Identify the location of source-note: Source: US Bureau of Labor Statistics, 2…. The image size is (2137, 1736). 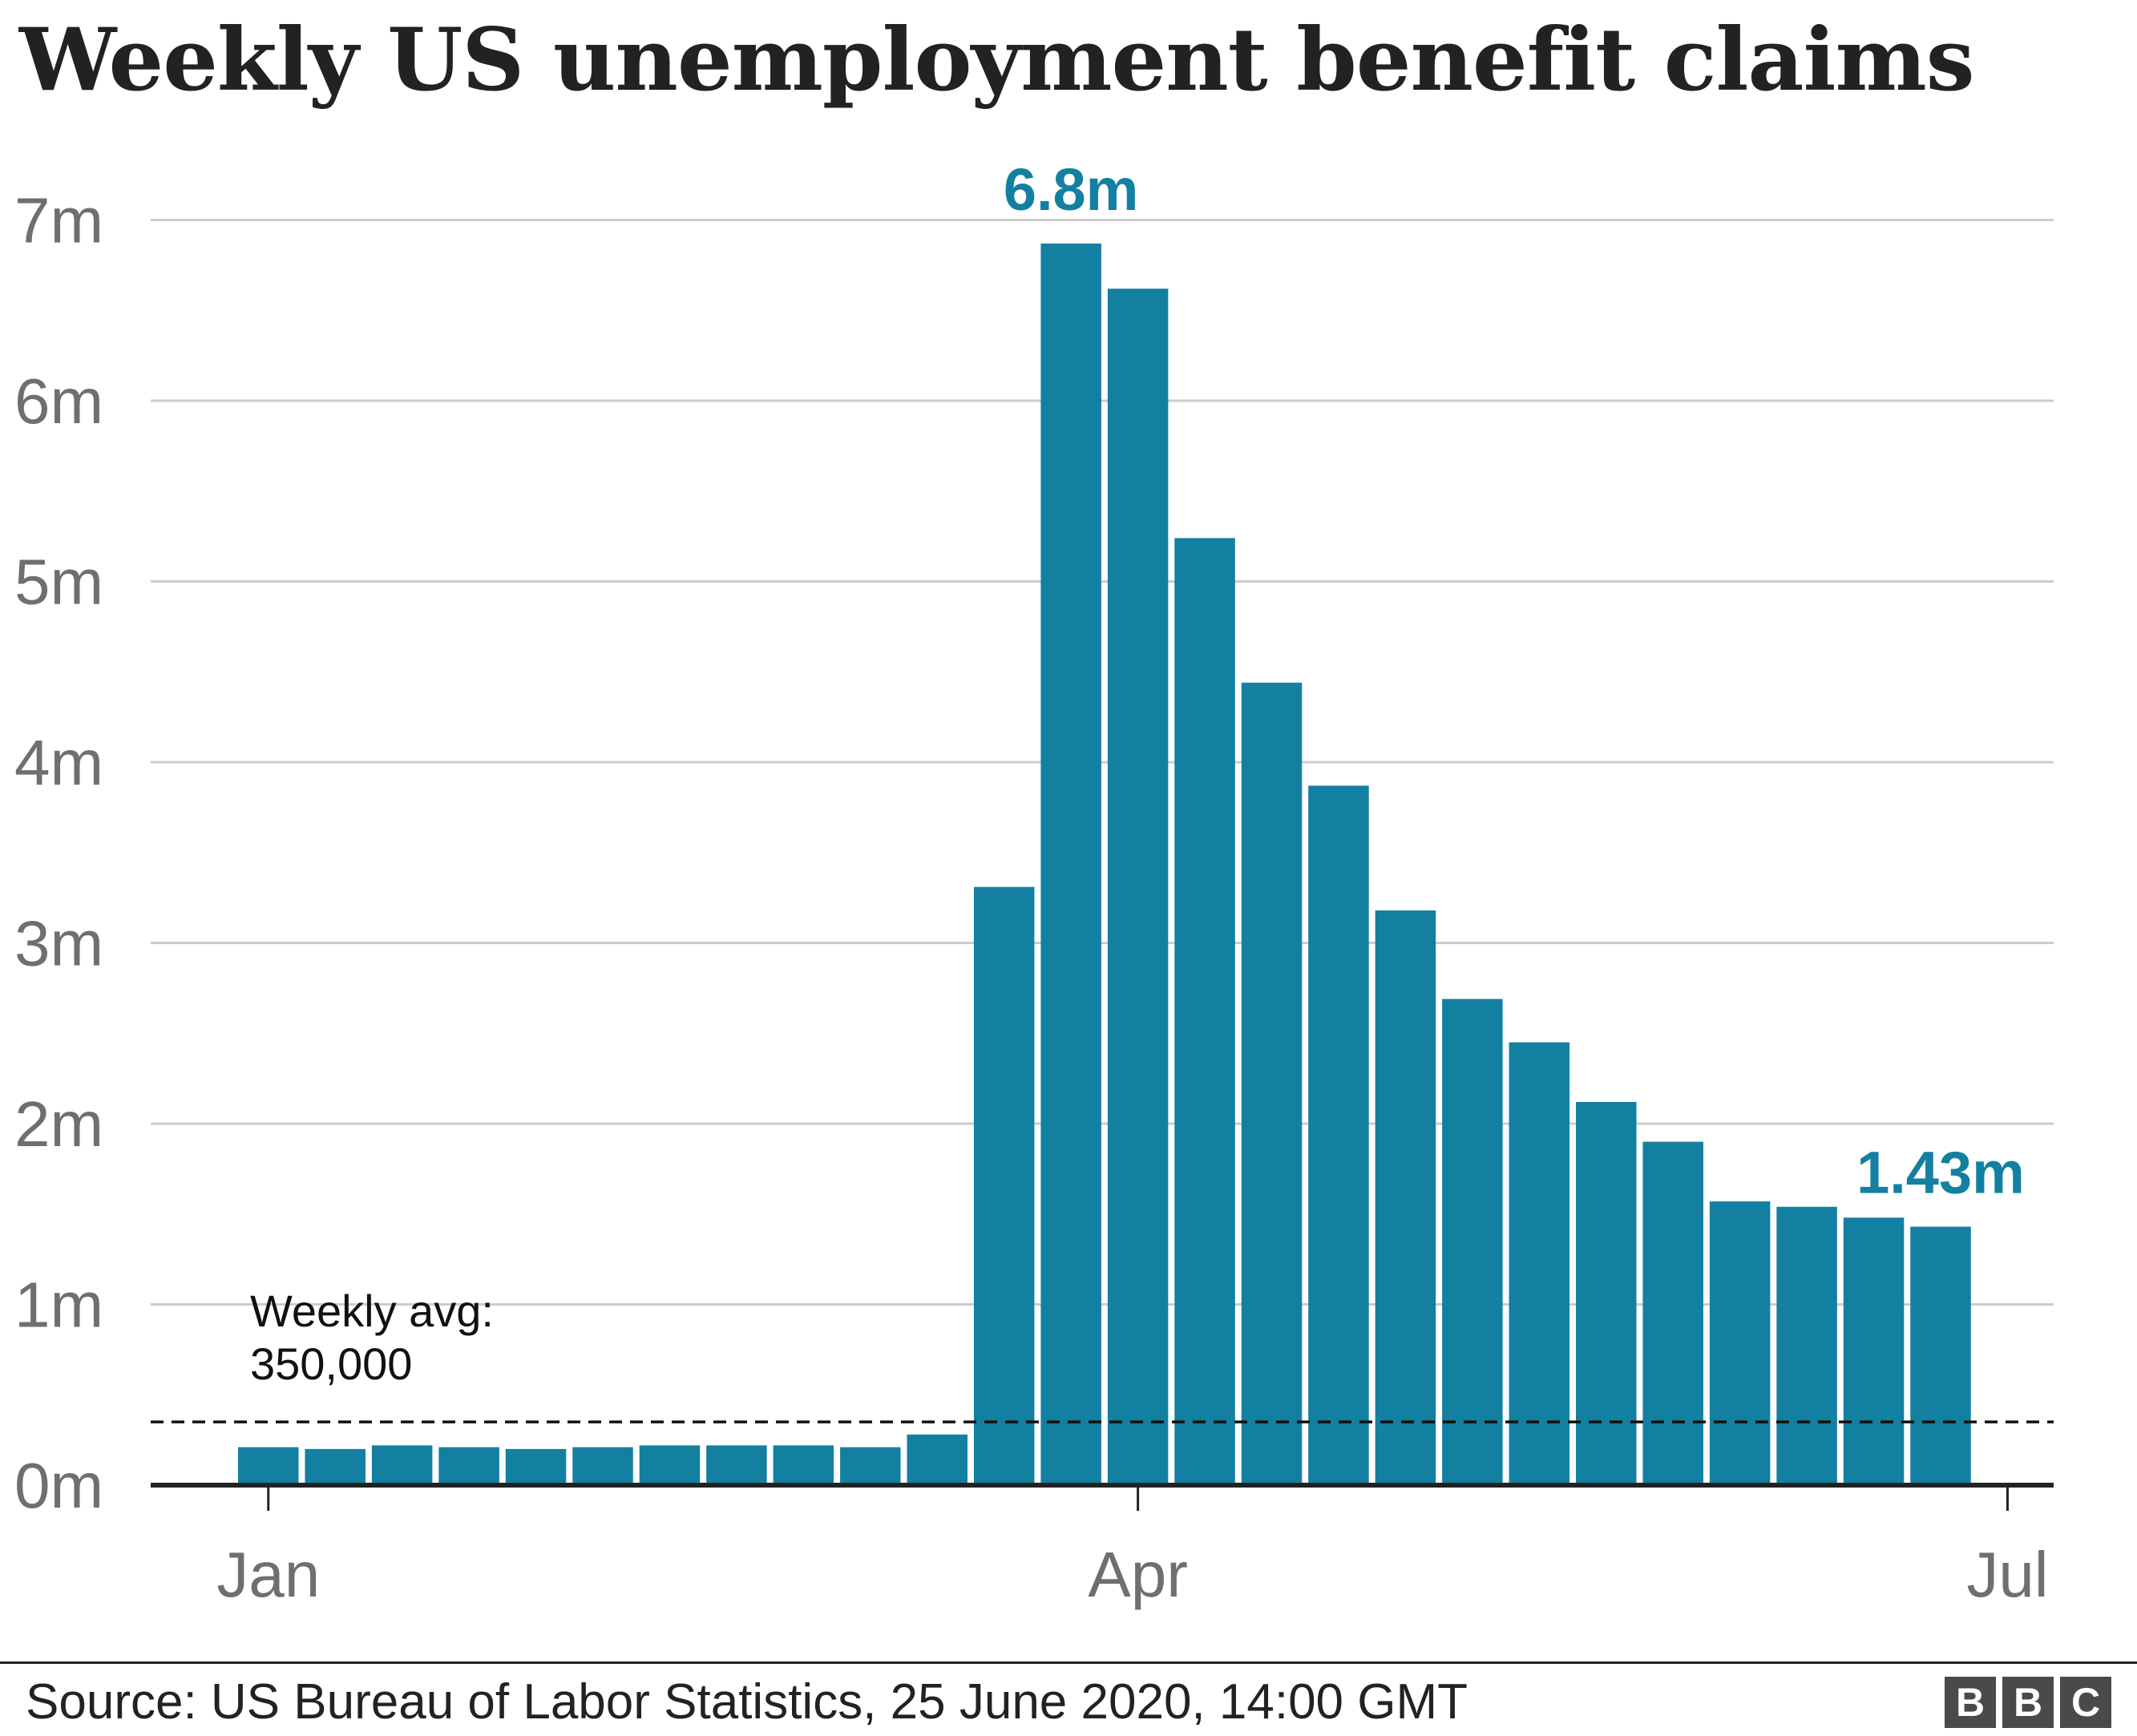
(747, 1702).